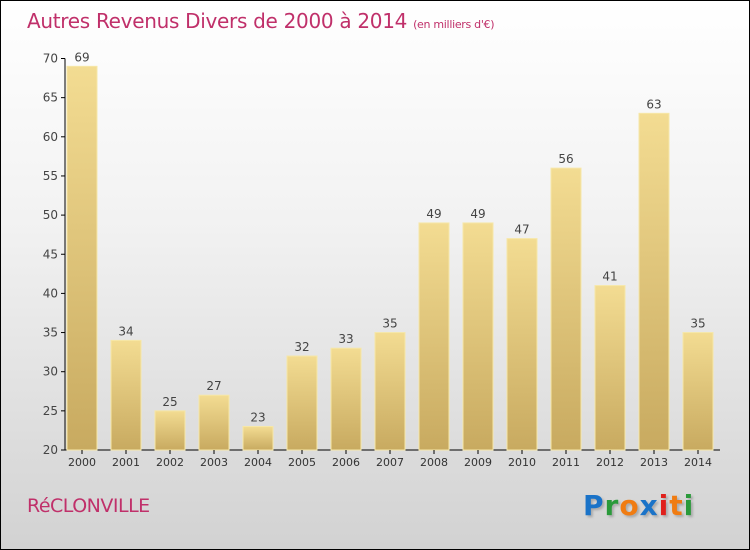 This screenshot has height=550, width=750. What do you see at coordinates (50, 59) in the screenshot?
I see `y-tick-label: 70` at bounding box center [50, 59].